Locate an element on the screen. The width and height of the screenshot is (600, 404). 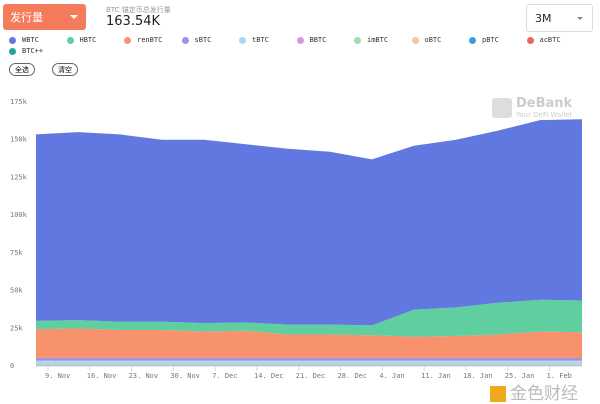
debank-tagline: Your DeFi Wallet is located at coordinates (544, 115).